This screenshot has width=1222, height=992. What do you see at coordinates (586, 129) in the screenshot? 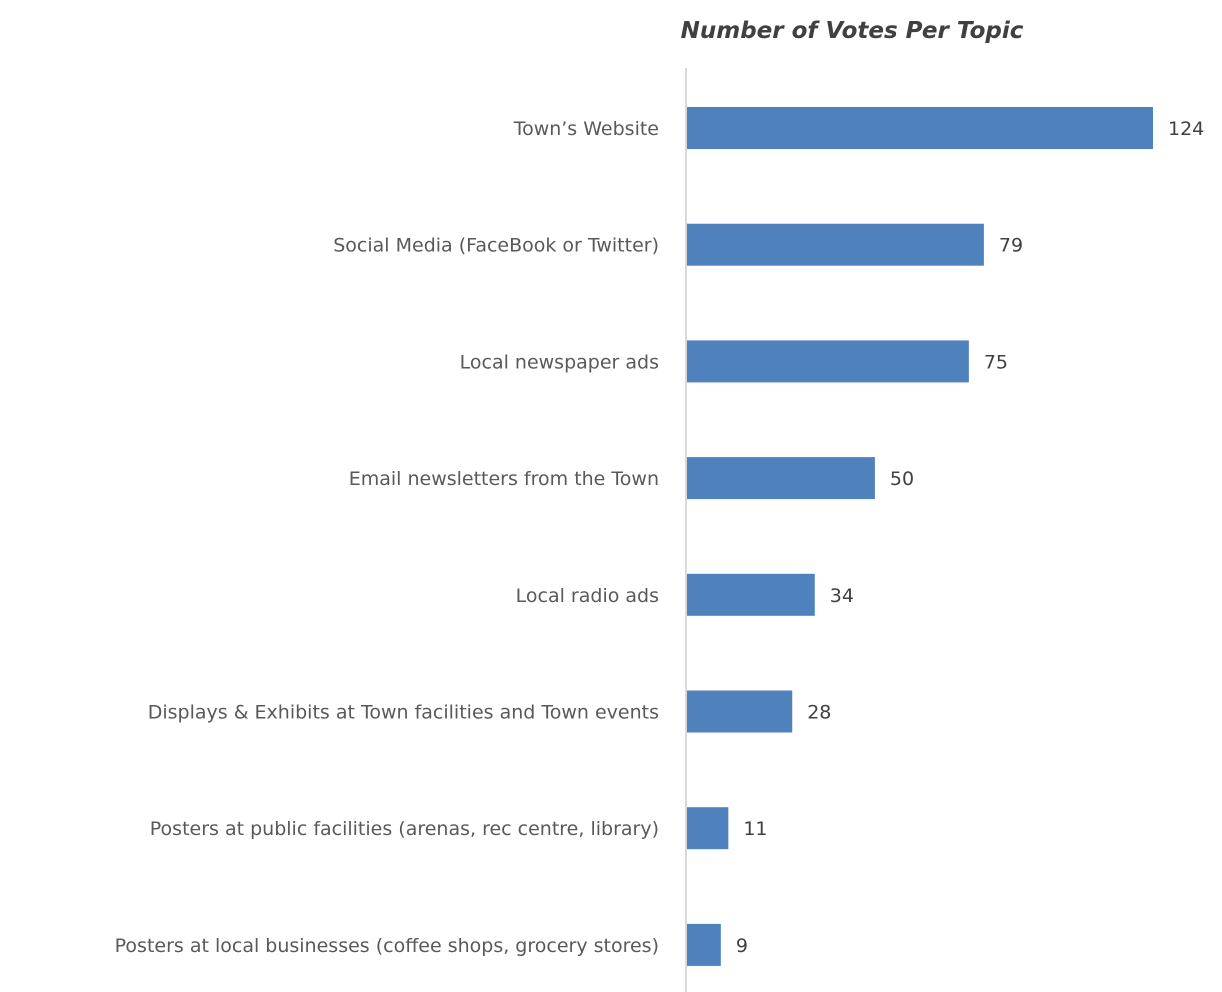
I see `category-label-0: Town’s Website` at bounding box center [586, 129].